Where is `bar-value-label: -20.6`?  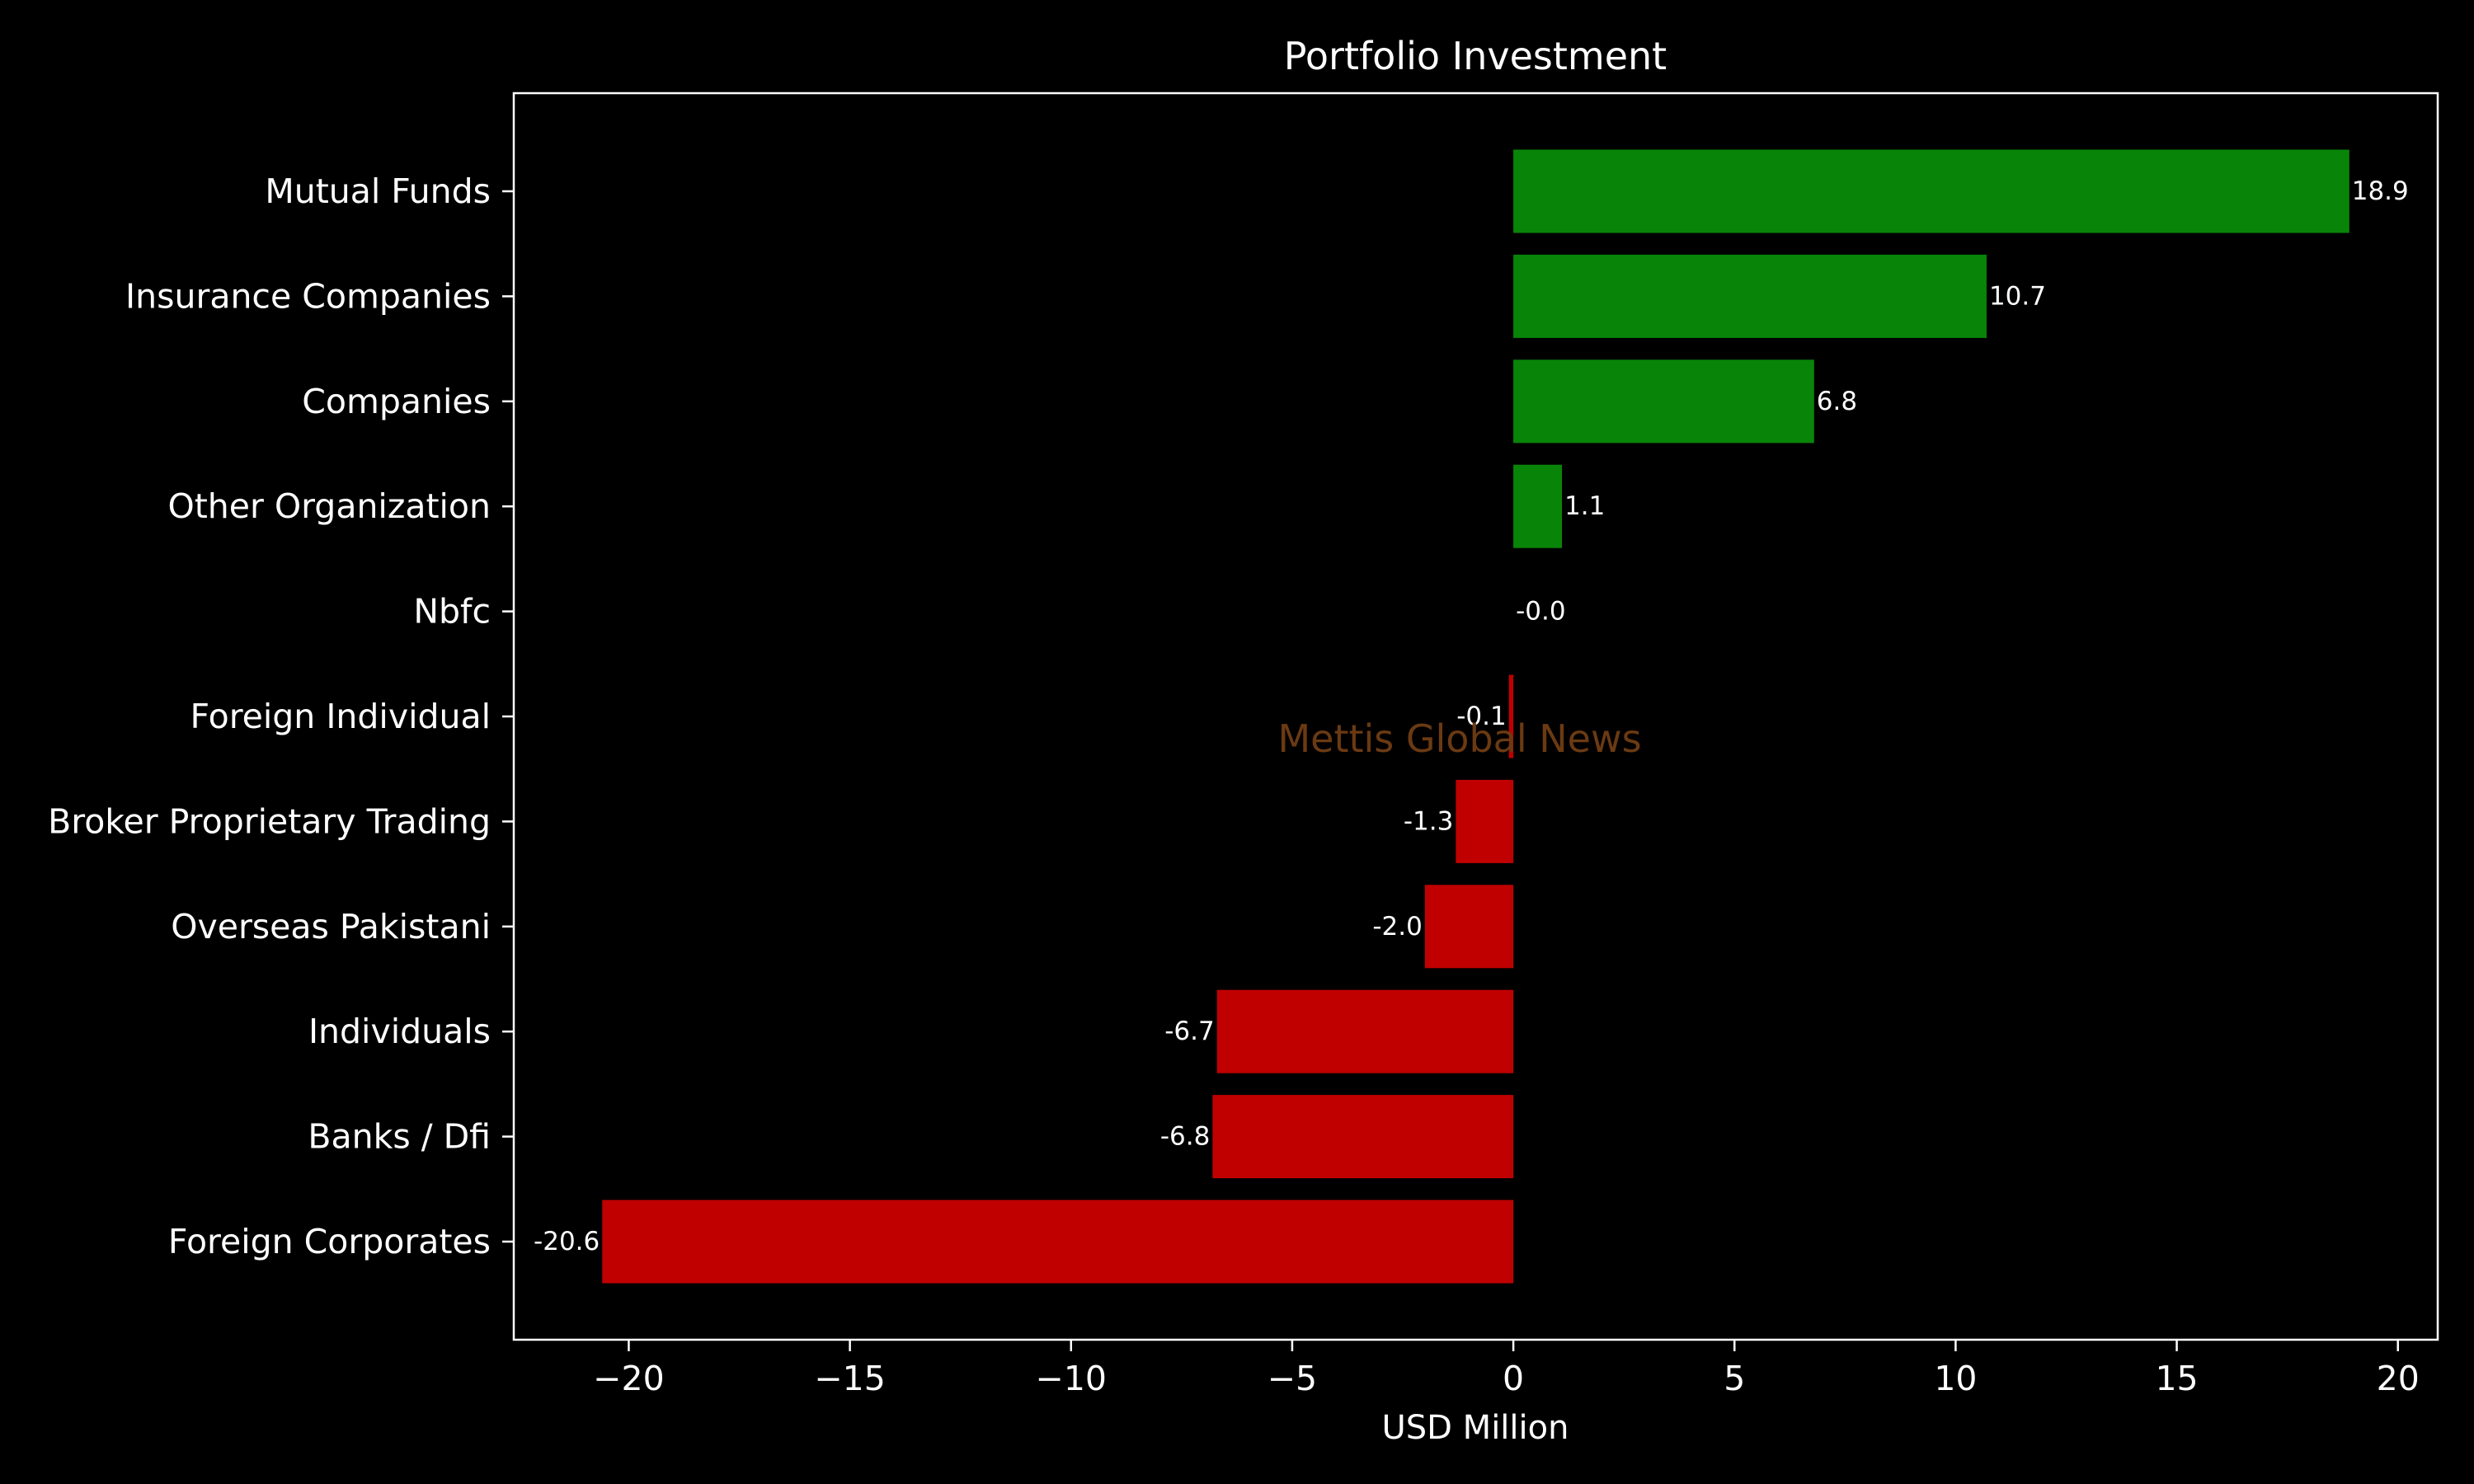 bar-value-label: -20.6 is located at coordinates (567, 1241).